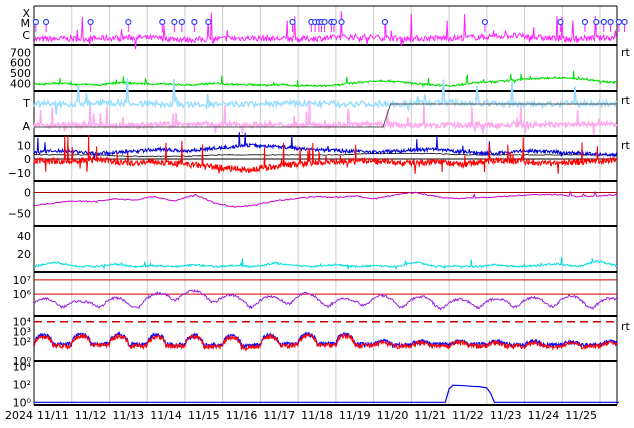  What do you see at coordinates (544, 415) in the screenshot?
I see `x-tick-label: 11/24` at bounding box center [544, 415].